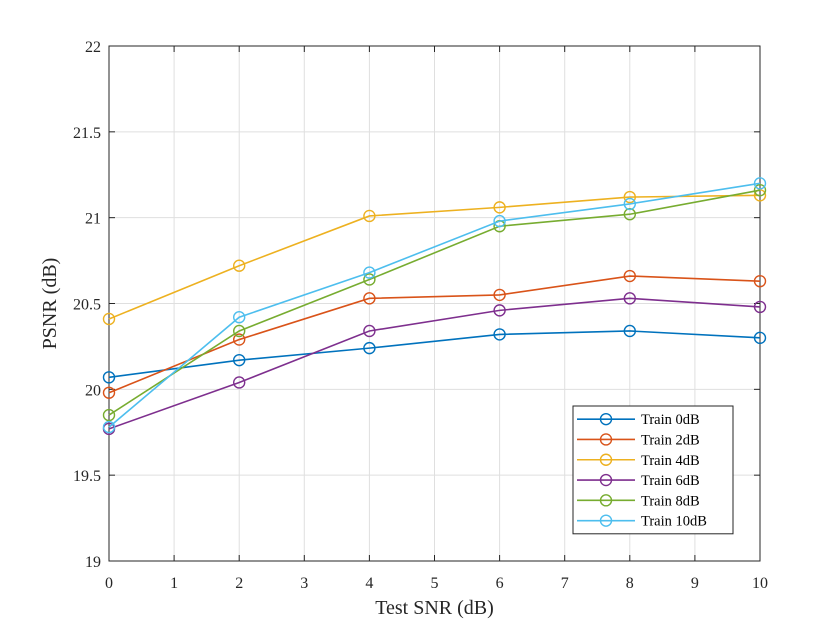  Describe the element at coordinates (670, 440) in the screenshot. I see `legend-entry-train-2db: Train 2dB` at that location.